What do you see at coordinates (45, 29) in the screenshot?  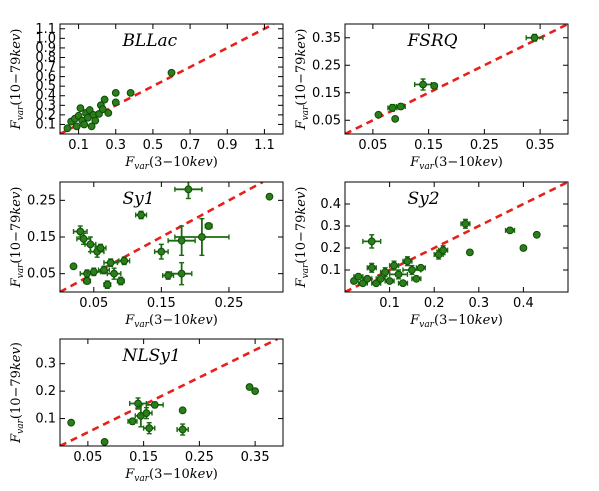 I see `y-tick-label: 1.1` at bounding box center [45, 29].